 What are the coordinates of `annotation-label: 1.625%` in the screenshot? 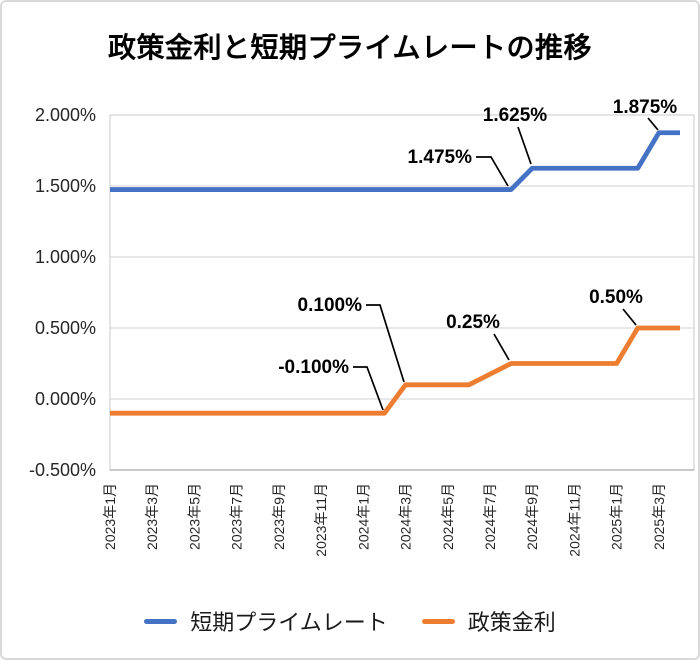 It's located at (515, 115).